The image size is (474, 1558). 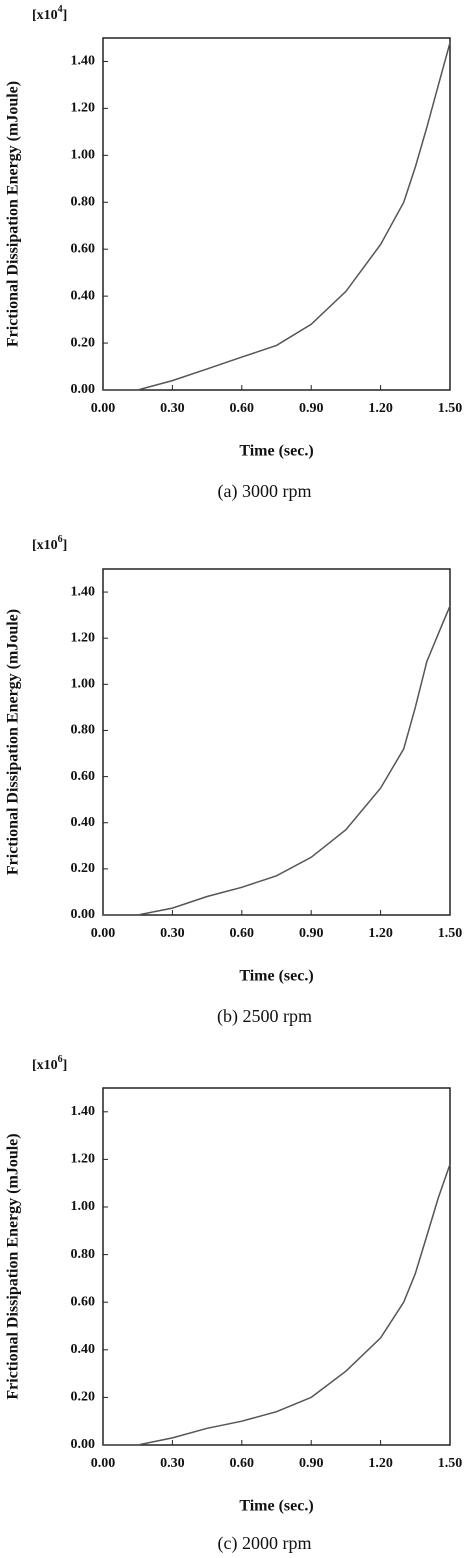 I want to click on y-scale-label: [x104], so click(x=49, y=13).